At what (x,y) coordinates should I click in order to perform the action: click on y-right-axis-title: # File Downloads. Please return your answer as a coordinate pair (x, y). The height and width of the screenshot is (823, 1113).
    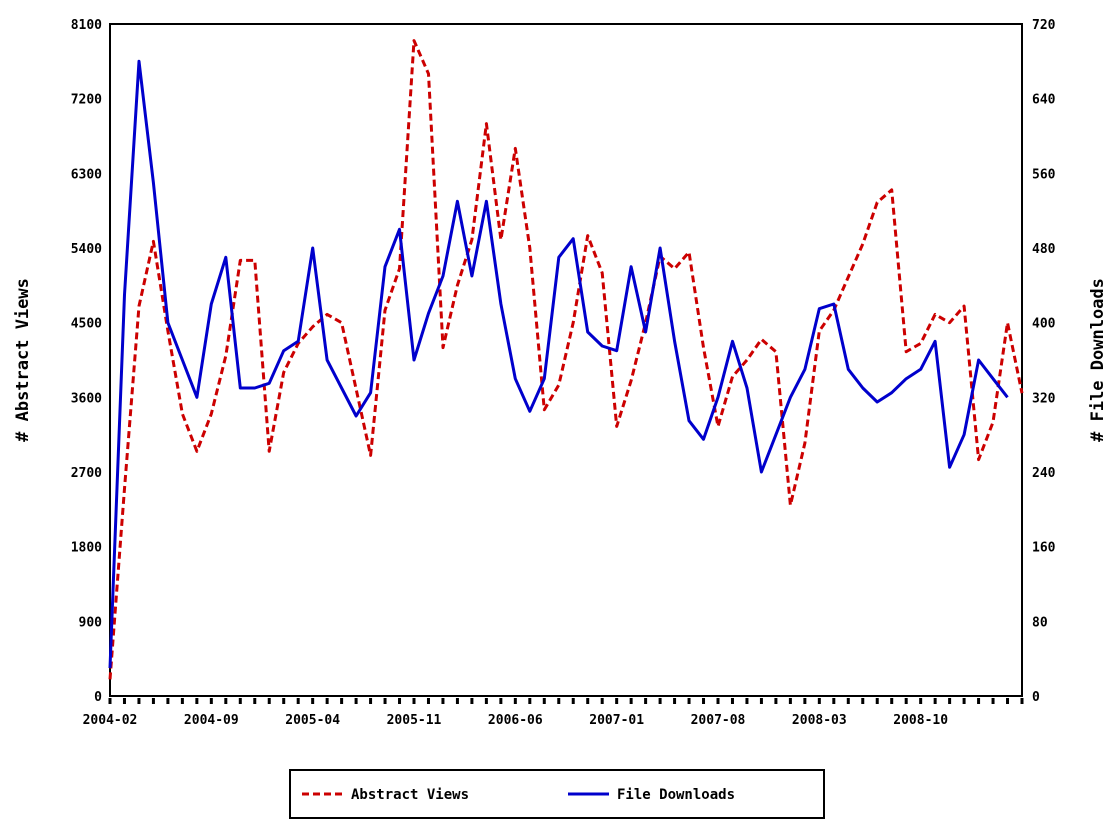
    Looking at the image, I should click on (1098, 360).